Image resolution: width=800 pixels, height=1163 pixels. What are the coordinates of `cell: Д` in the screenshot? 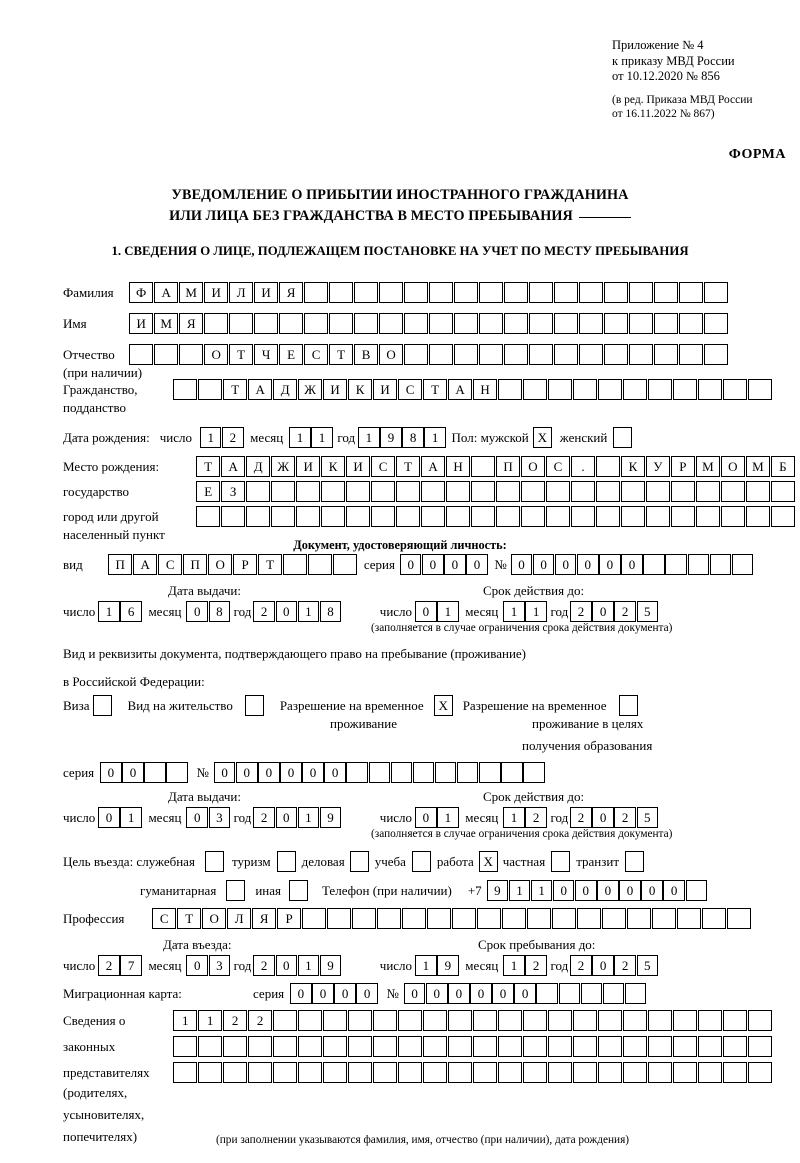 It's located at (258, 466).